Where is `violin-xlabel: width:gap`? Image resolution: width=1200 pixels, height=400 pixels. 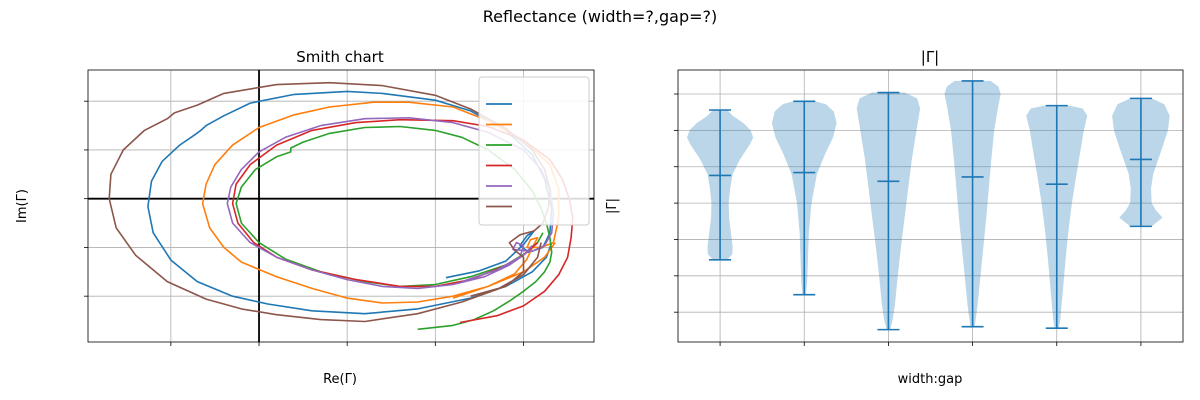 violin-xlabel: width:gap is located at coordinates (930, 379).